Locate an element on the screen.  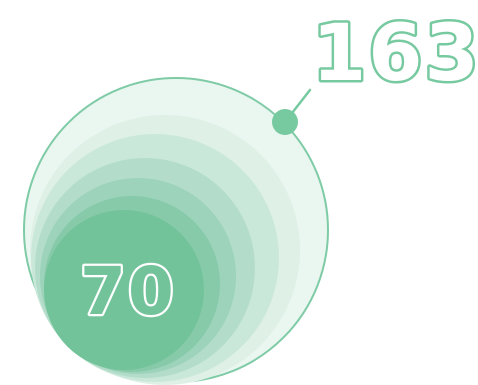
min-value-label: 70 is located at coordinates (128, 291).